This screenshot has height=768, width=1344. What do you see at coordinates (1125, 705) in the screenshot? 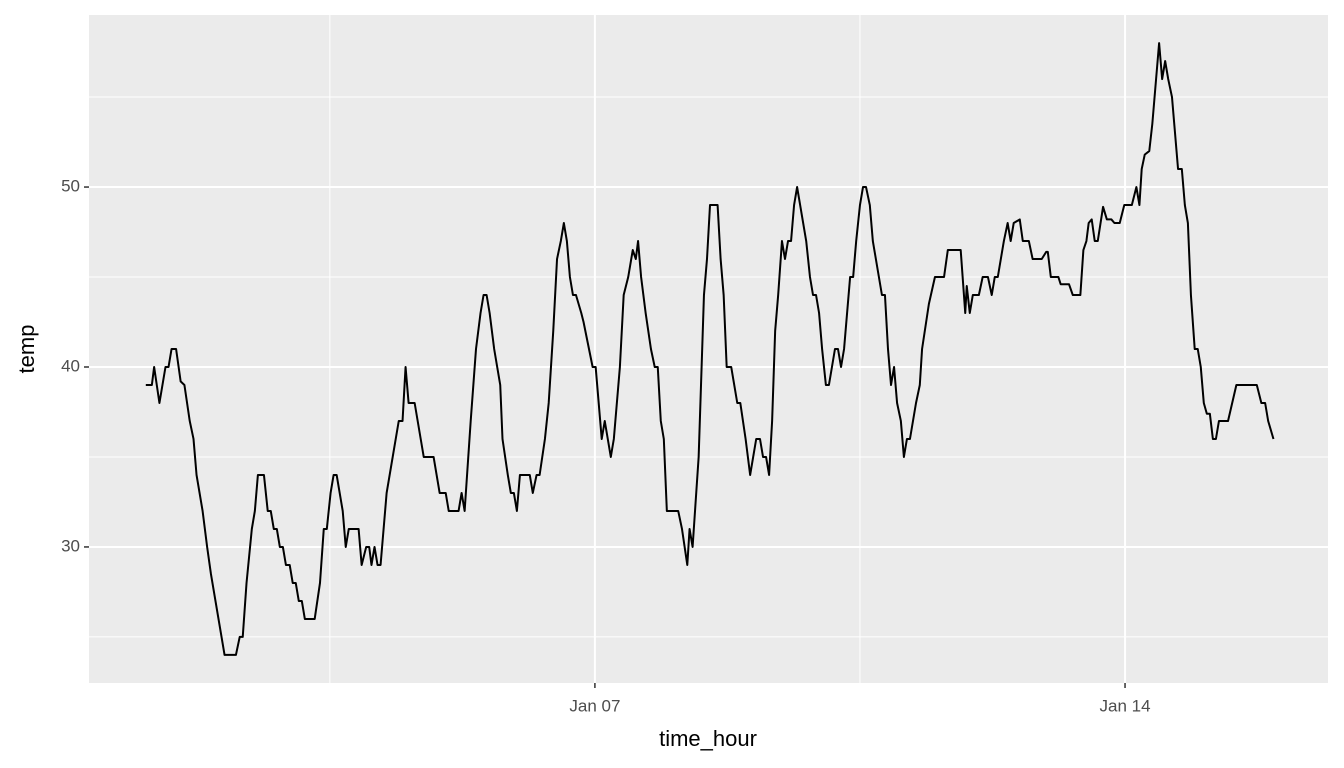
I see `x-tick-label: Jan 14` at bounding box center [1125, 705].